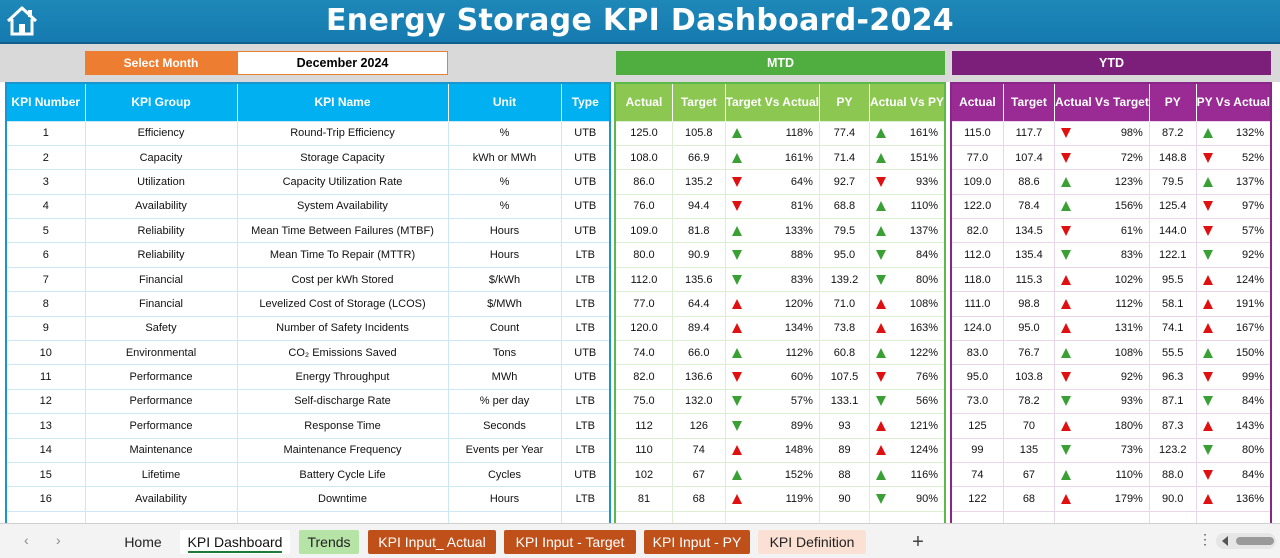 The width and height of the screenshot is (1280, 558). What do you see at coordinates (570, 542) in the screenshot?
I see `tab-kpi-input-target: KPI Input - Target` at bounding box center [570, 542].